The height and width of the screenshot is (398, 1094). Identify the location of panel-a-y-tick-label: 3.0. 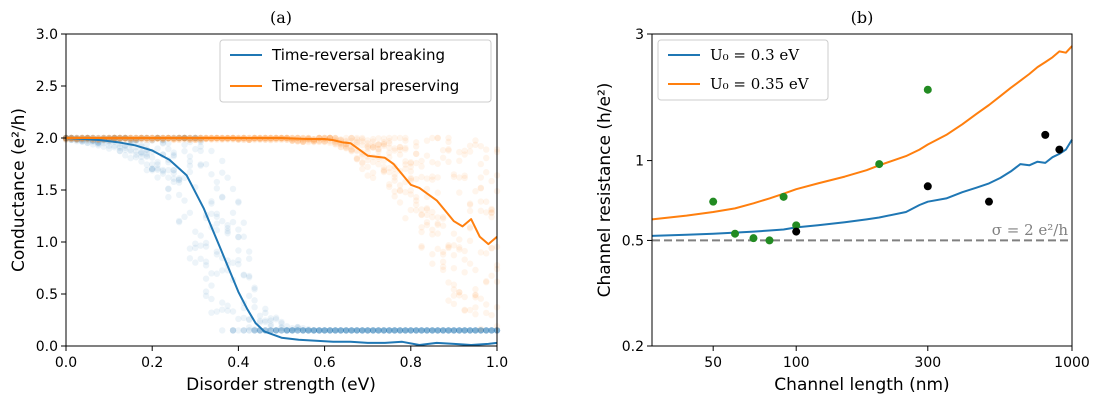
(47, 35).